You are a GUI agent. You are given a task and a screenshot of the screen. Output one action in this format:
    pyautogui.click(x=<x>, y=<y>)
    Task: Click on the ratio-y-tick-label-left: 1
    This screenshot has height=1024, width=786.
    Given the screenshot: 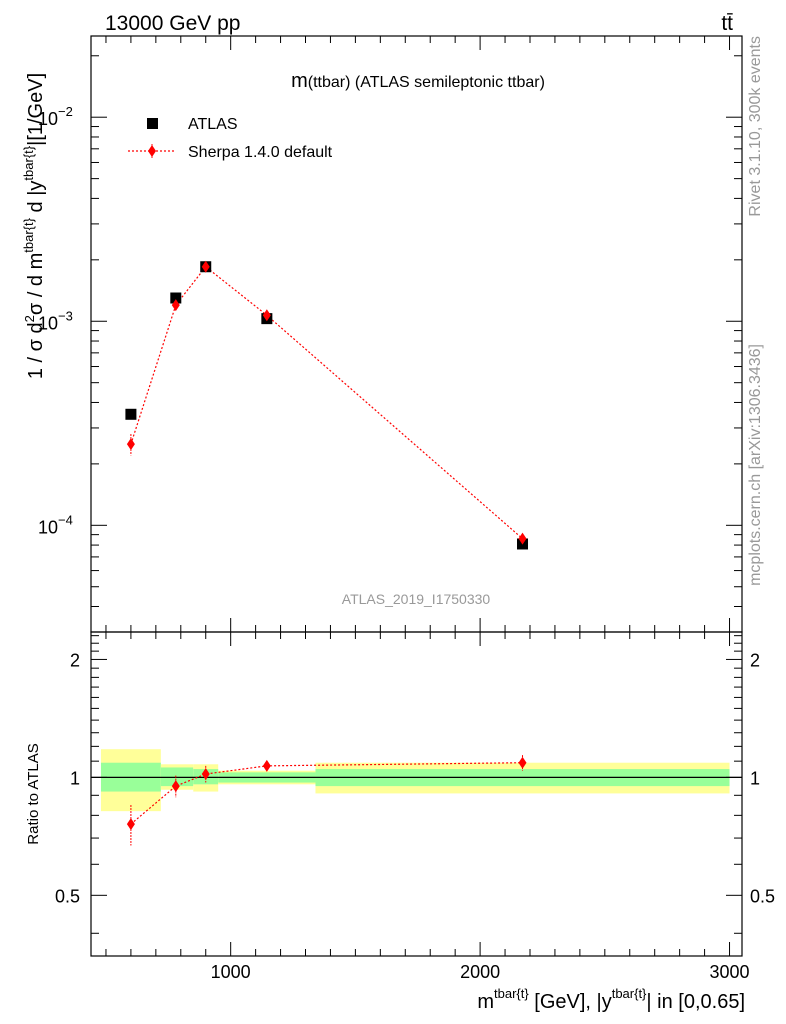 What is the action you would take?
    pyautogui.click(x=75, y=778)
    